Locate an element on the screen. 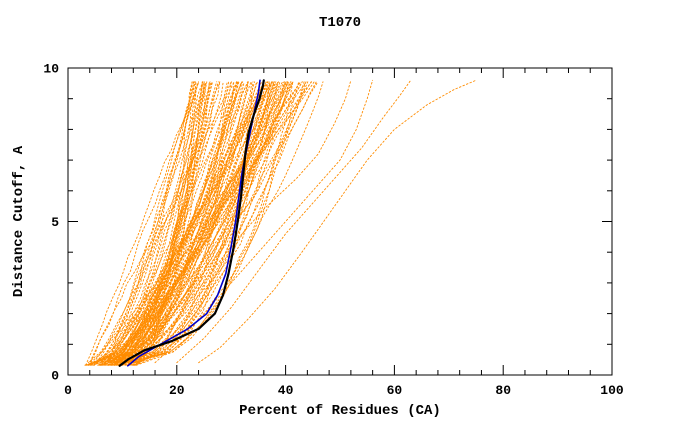 This screenshot has height=440, width=680. y-tick-label: 0 is located at coordinates (55, 376).